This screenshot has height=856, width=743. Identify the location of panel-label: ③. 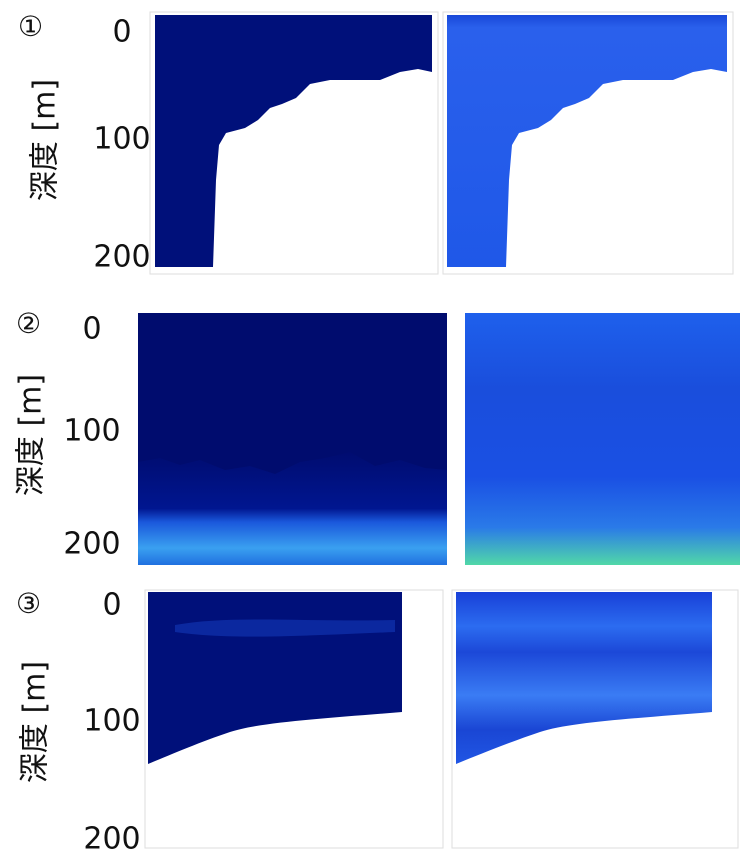
(28, 603).